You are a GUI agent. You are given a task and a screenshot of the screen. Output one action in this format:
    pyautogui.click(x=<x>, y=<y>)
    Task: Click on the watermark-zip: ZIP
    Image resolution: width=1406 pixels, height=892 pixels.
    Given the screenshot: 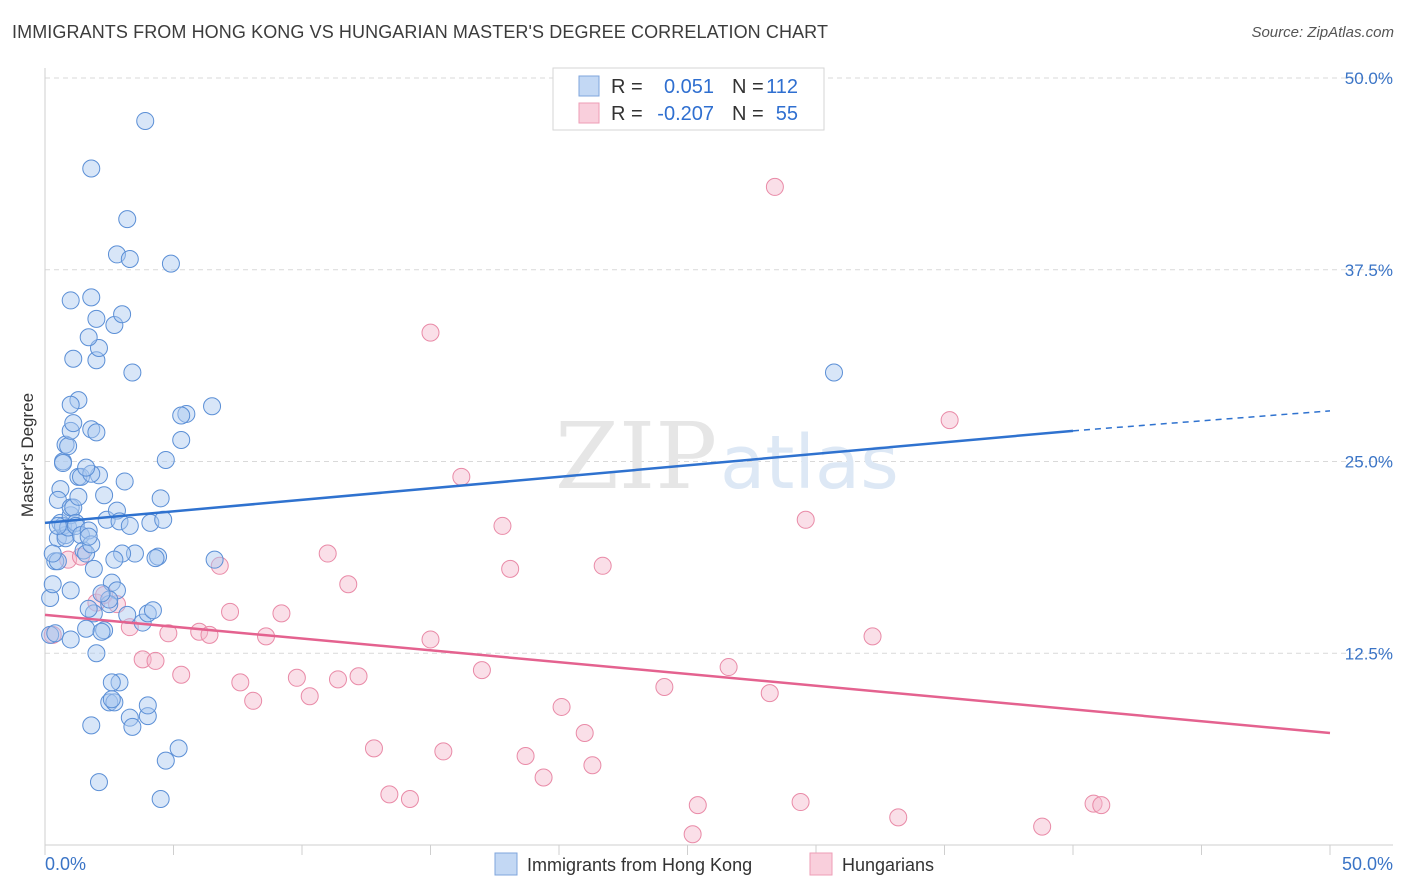 What is the action you would take?
    pyautogui.click(x=636, y=456)
    